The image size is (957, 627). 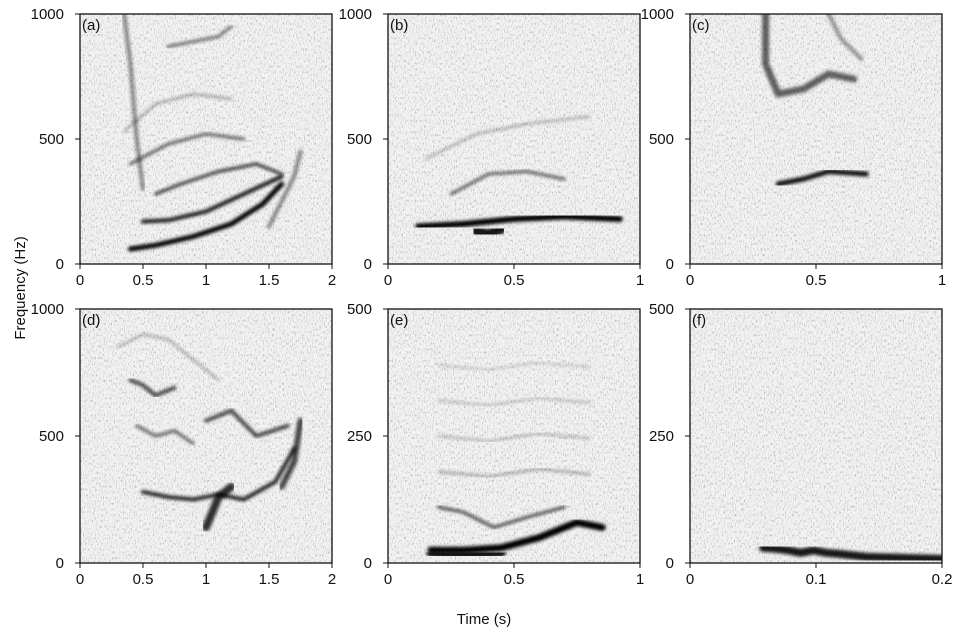 I want to click on panel-label: (f), so click(x=699, y=320).